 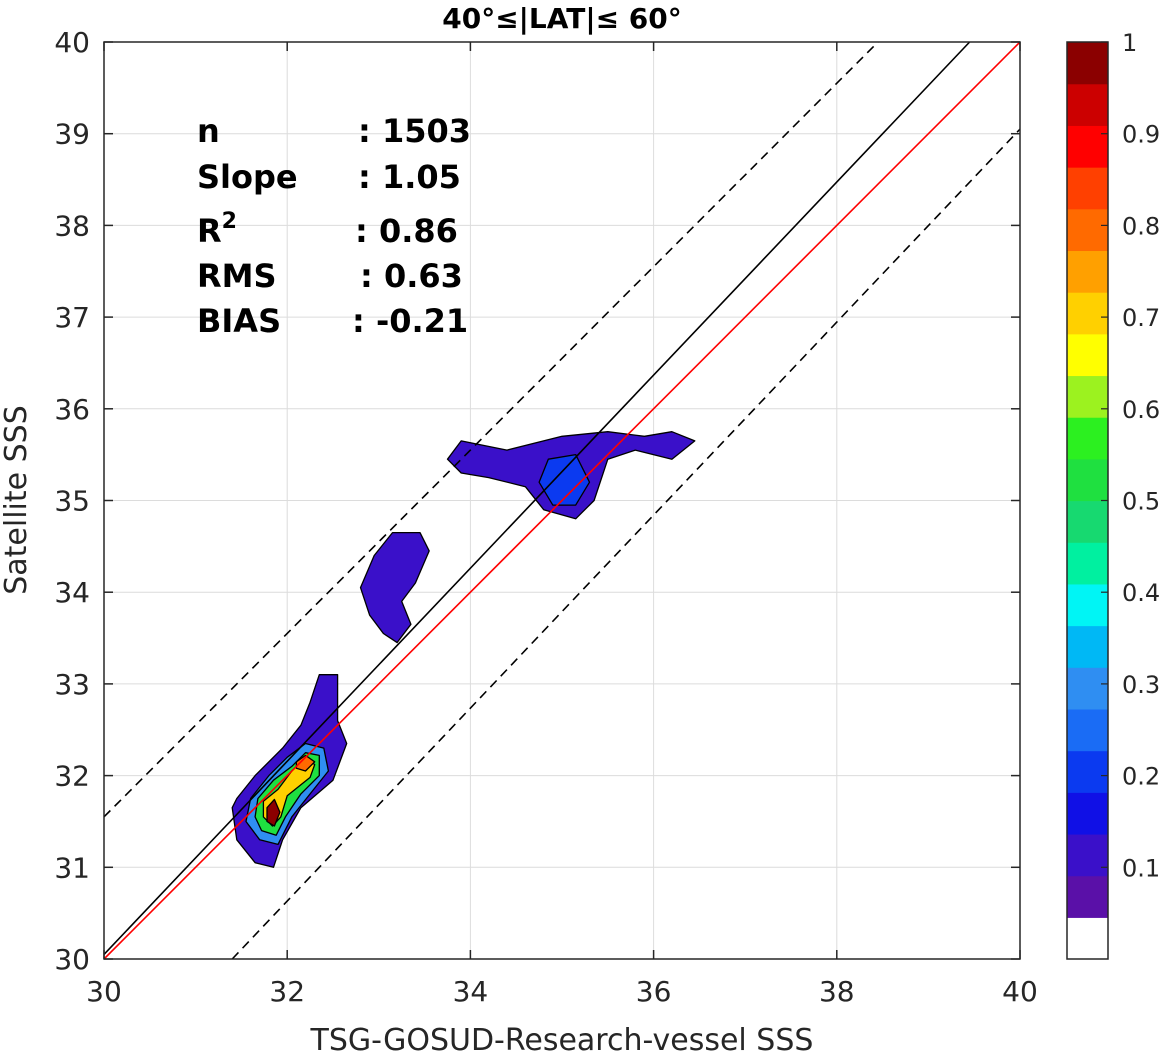 What do you see at coordinates (1141, 135) in the screenshot?
I see `colorbar-tick-label: 0.9` at bounding box center [1141, 135].